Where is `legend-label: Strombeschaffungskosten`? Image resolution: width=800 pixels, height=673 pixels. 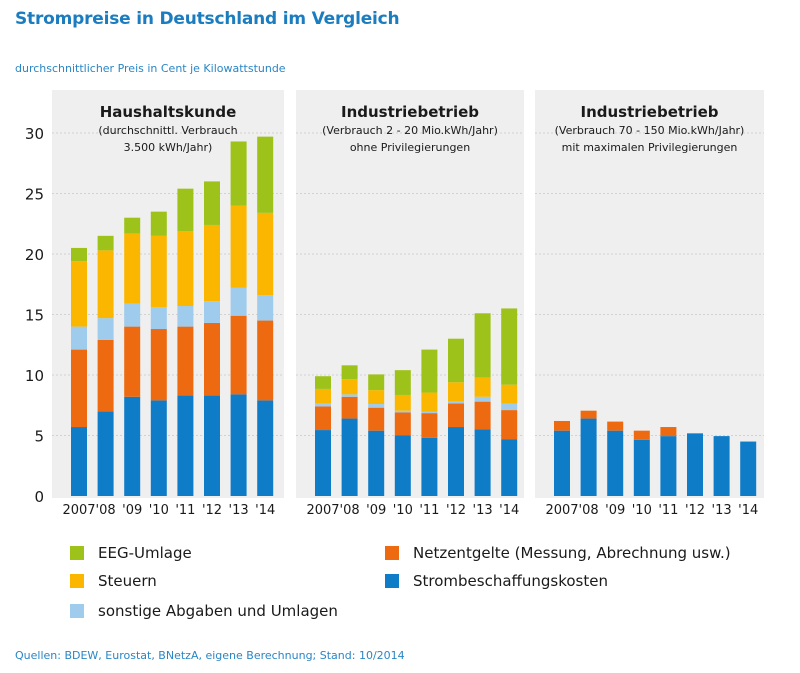
legend-label: Strombeschaffungskosten is located at coordinates (510, 581).